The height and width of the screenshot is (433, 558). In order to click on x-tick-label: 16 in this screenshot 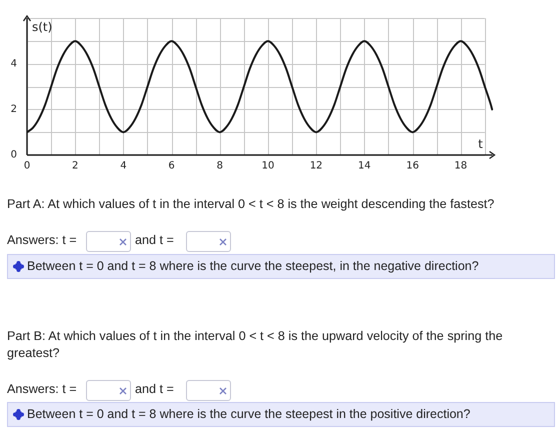, I will do `click(412, 166)`.